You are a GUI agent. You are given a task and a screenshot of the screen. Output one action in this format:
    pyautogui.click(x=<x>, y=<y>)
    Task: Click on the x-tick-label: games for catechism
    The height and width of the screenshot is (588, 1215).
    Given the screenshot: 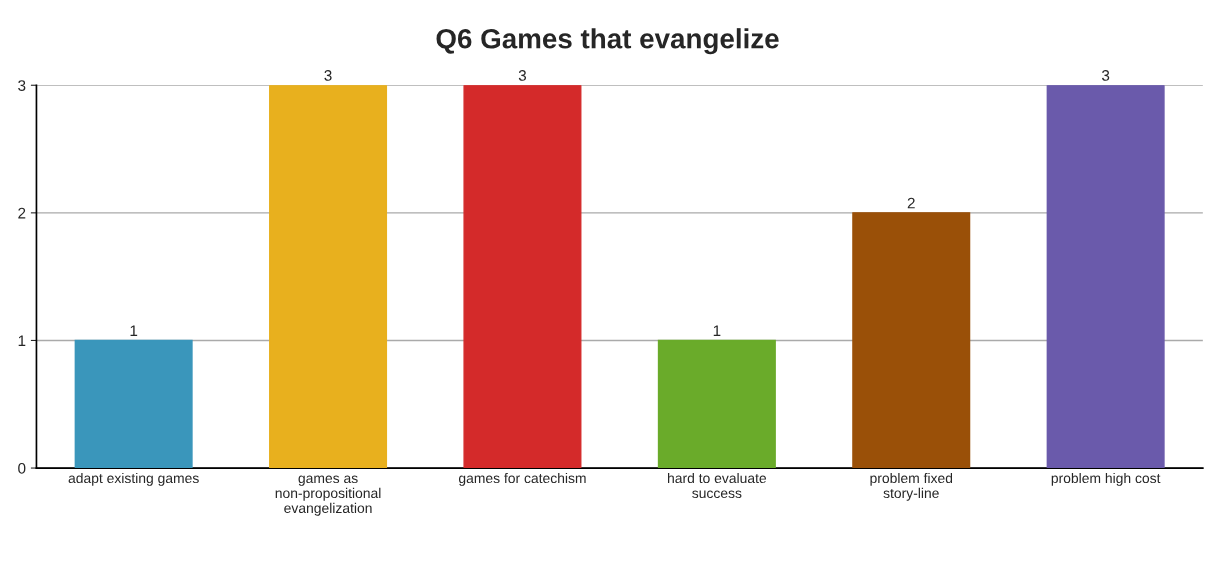 What is the action you would take?
    pyautogui.click(x=522, y=479)
    